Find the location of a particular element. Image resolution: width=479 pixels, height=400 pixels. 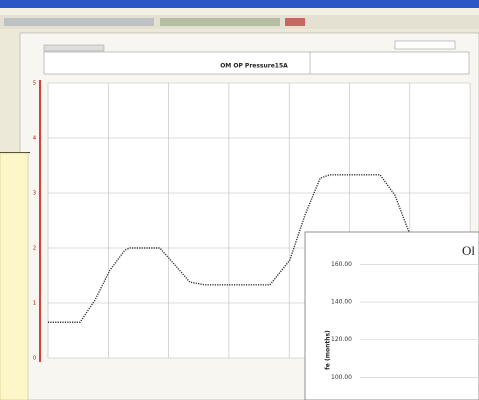

y-tick-label: 120.00 is located at coordinates (341, 339).